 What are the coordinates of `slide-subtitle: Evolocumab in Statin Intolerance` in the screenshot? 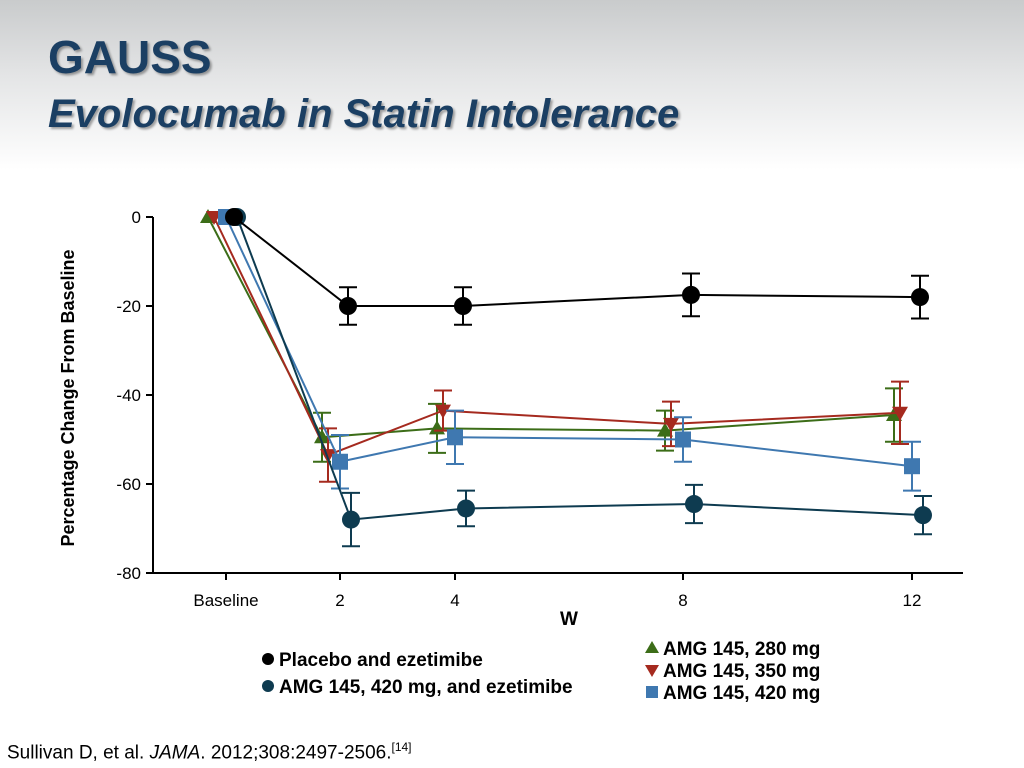 It's located at (364, 114).